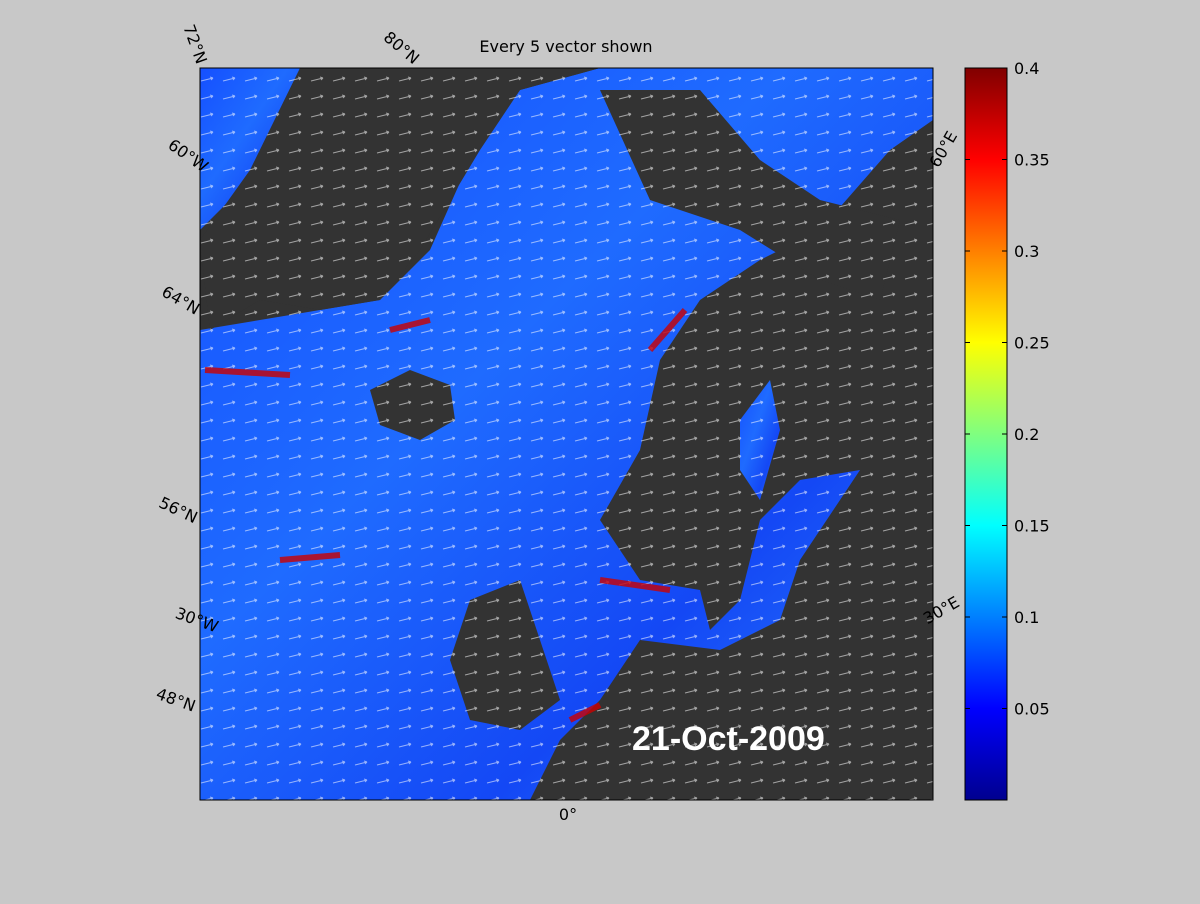 Image resolution: width=1200 pixels, height=904 pixels. What do you see at coordinates (986, 434) in the screenshot?
I see `colorbar` at bounding box center [986, 434].